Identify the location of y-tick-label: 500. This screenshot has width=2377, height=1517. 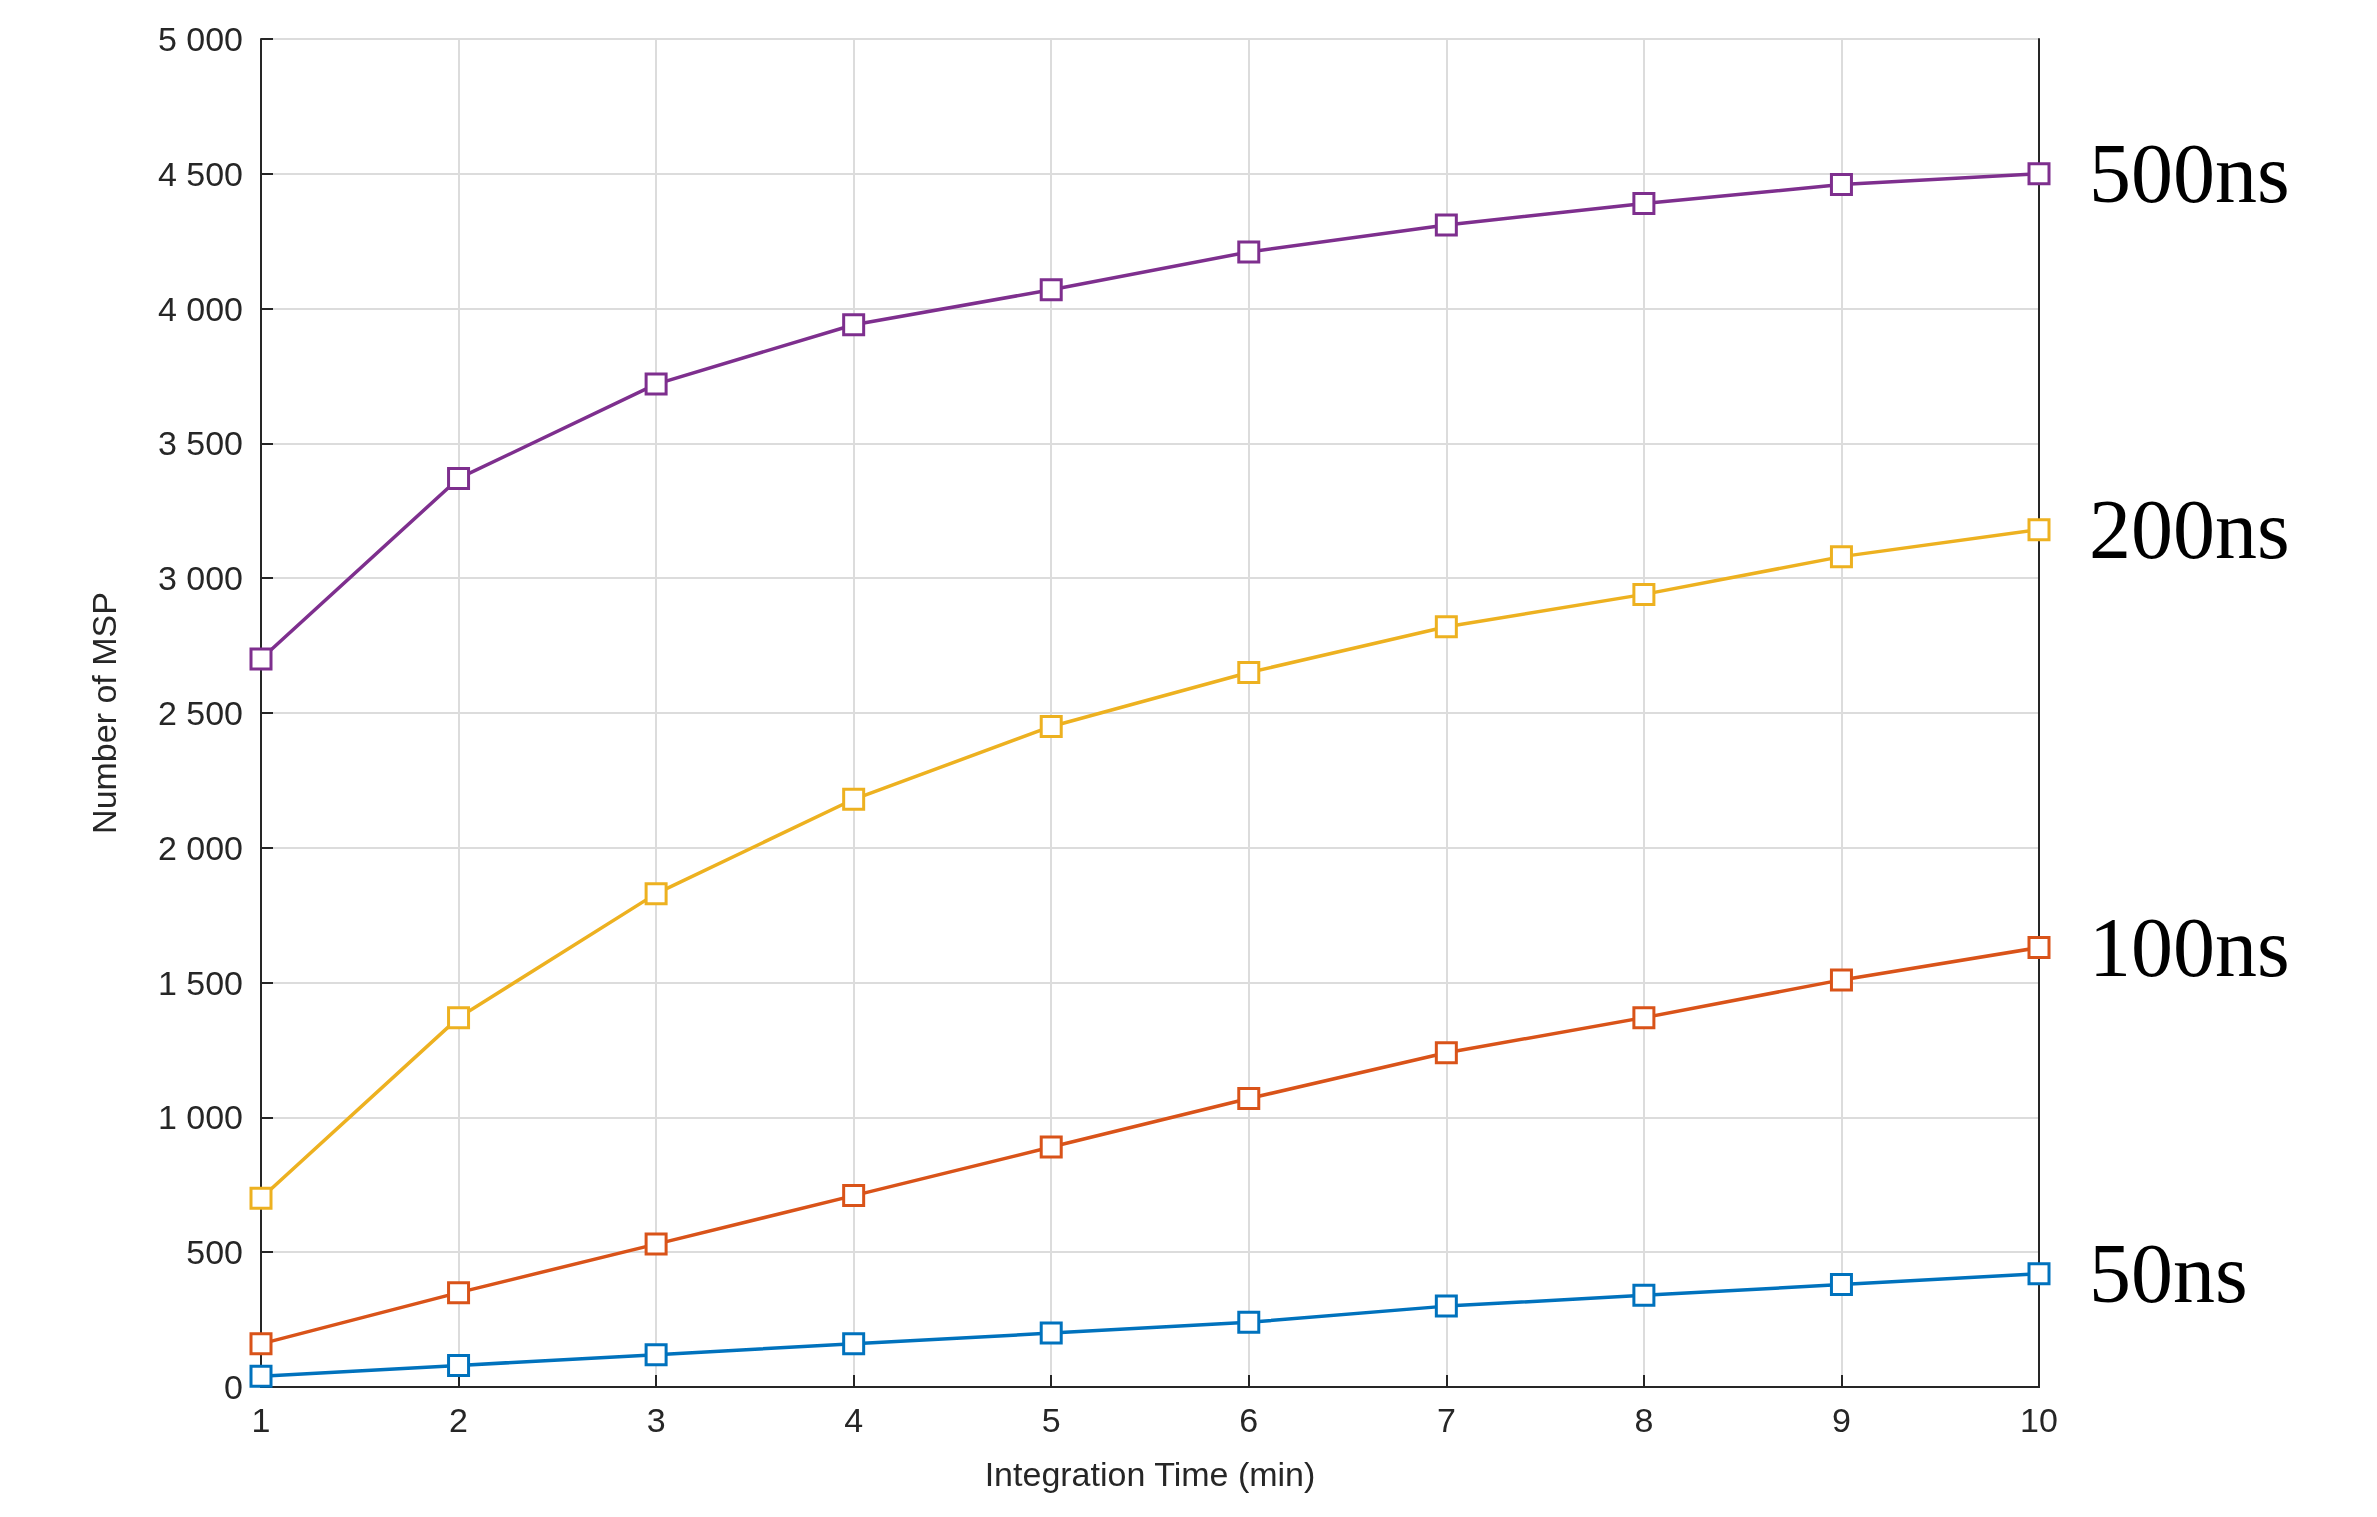
(214, 1252).